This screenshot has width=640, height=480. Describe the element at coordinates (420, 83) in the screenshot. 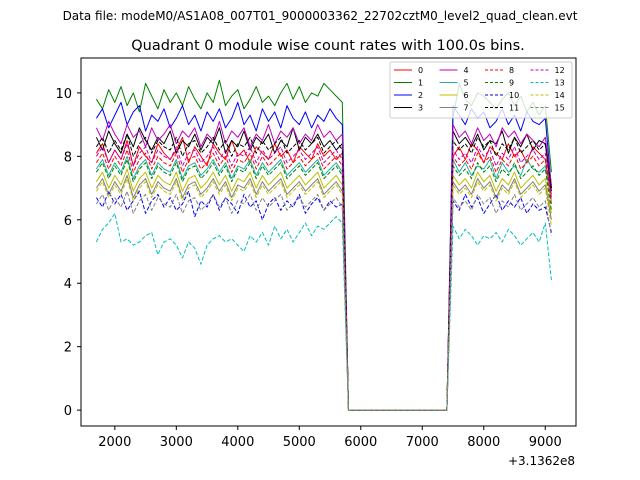

I see `legend-label-1: 1` at that location.